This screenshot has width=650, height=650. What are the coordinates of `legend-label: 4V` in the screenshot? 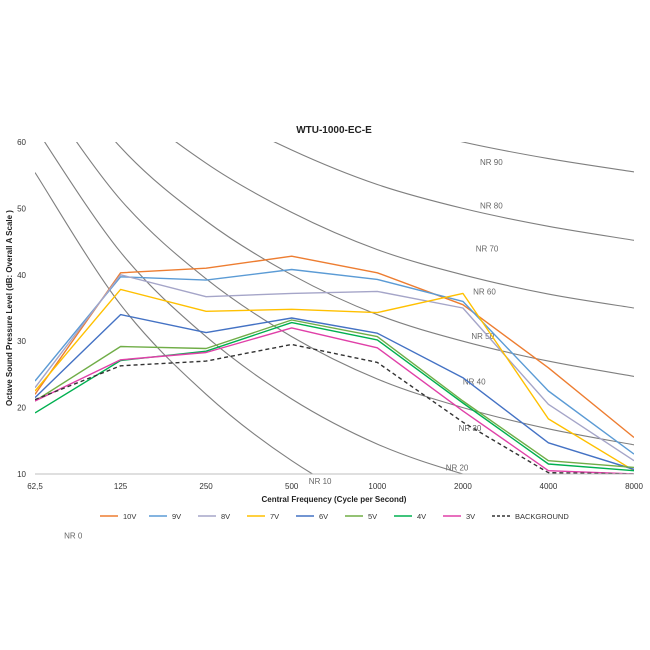 It's located at (421, 516).